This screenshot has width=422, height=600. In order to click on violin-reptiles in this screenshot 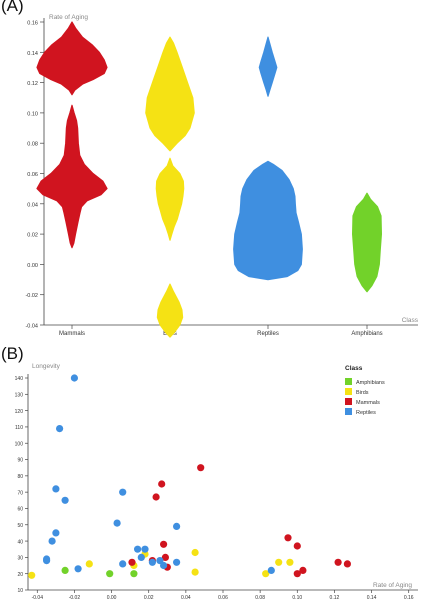, I will do `click(268, 220)`.